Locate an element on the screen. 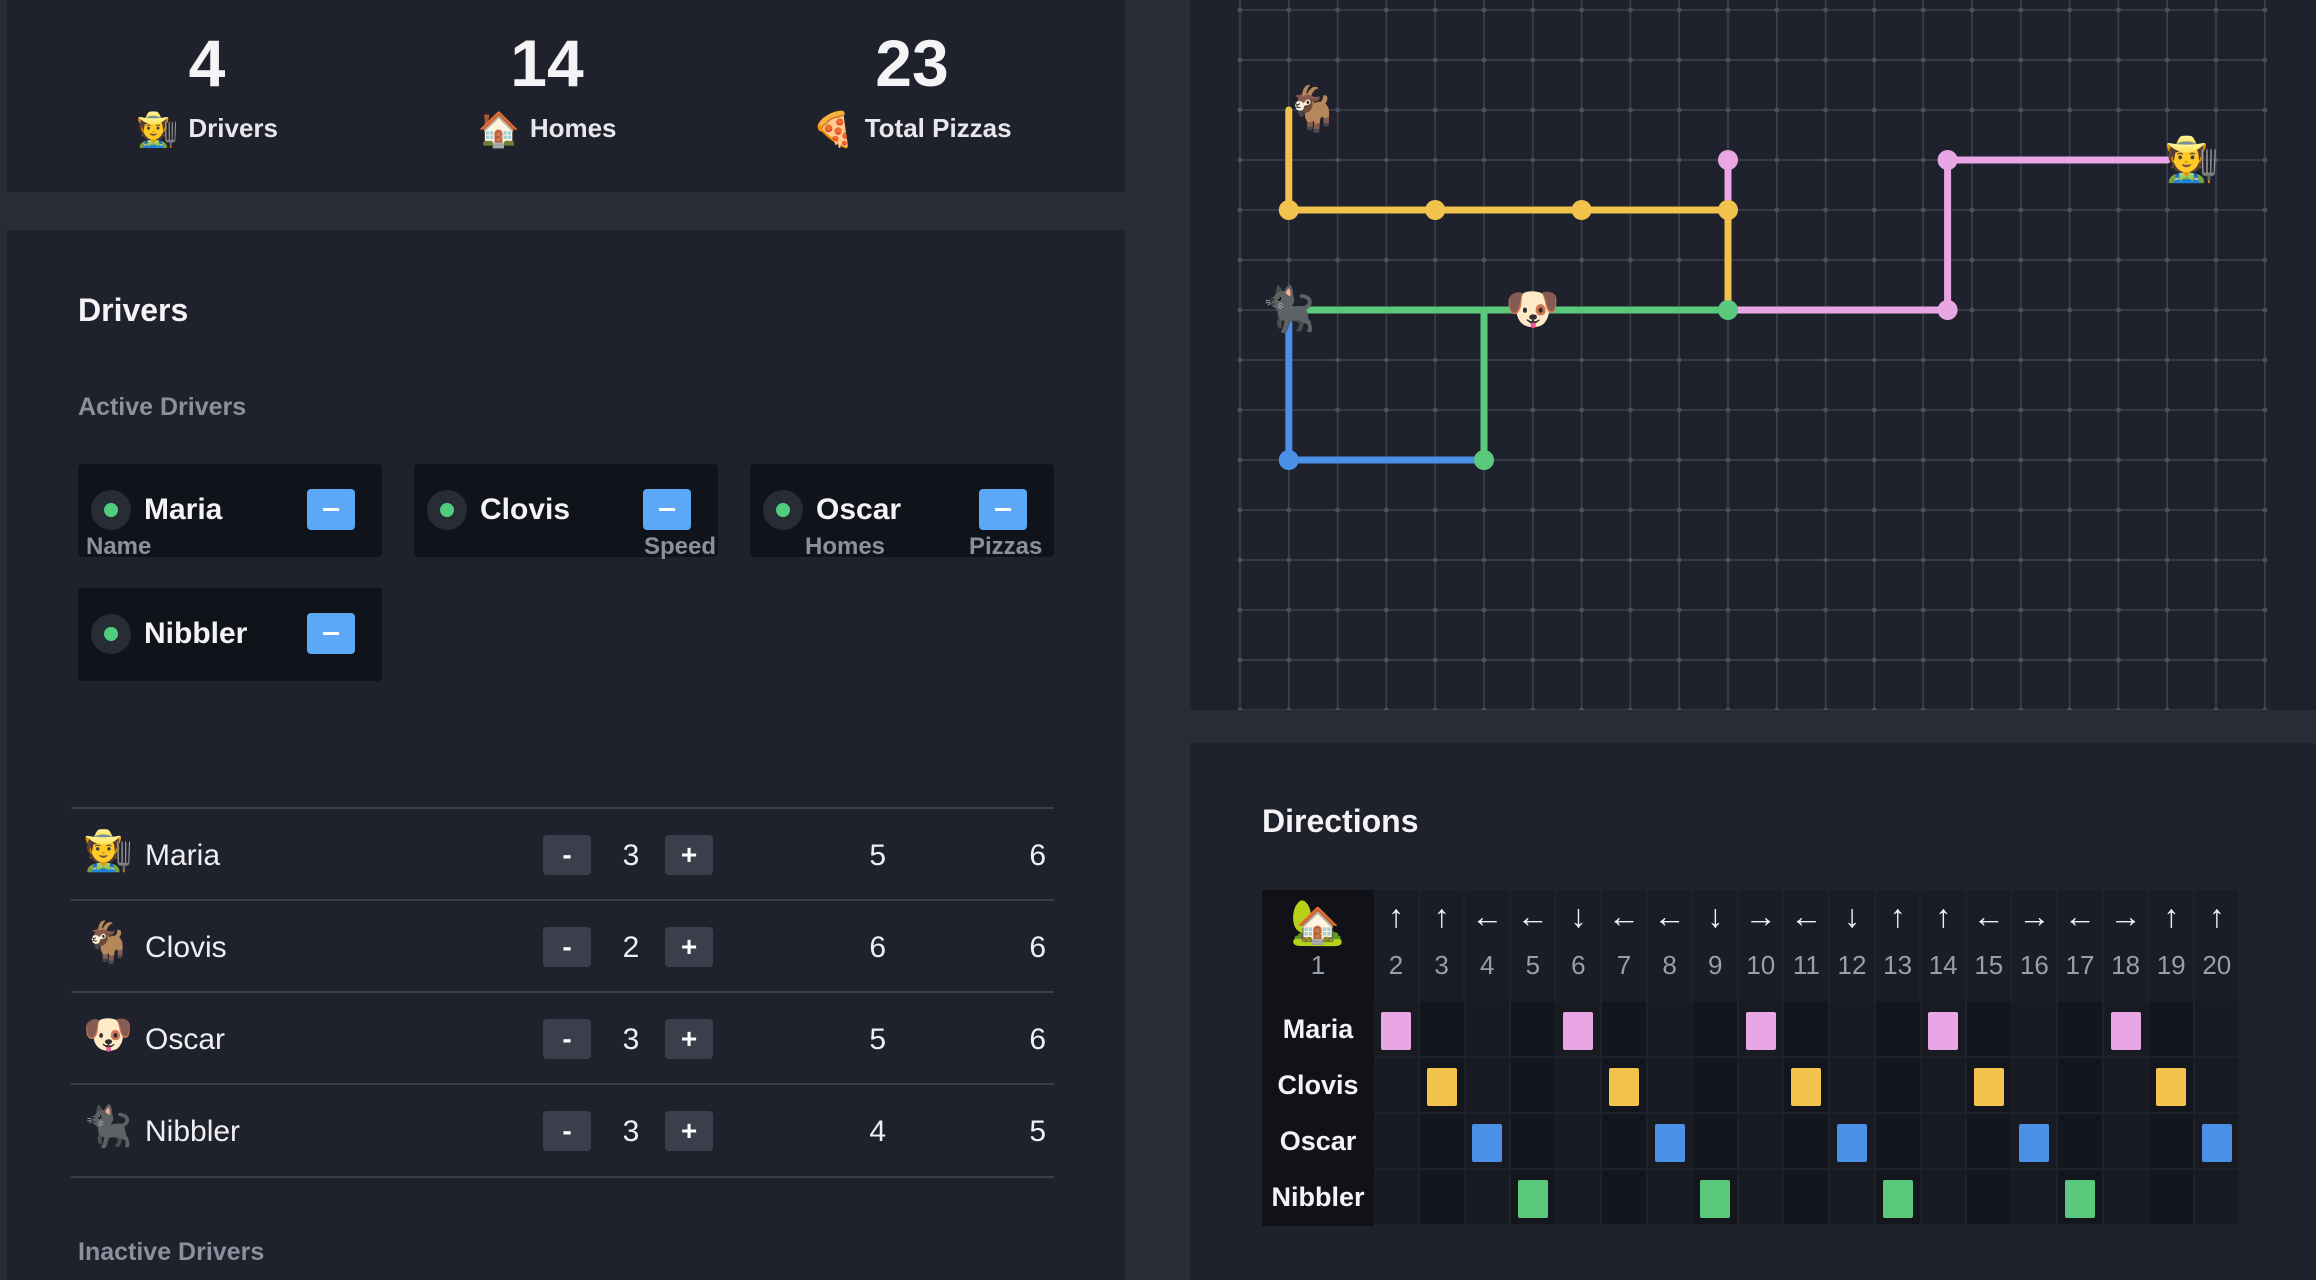  step-number: 5 is located at coordinates (1533, 965).